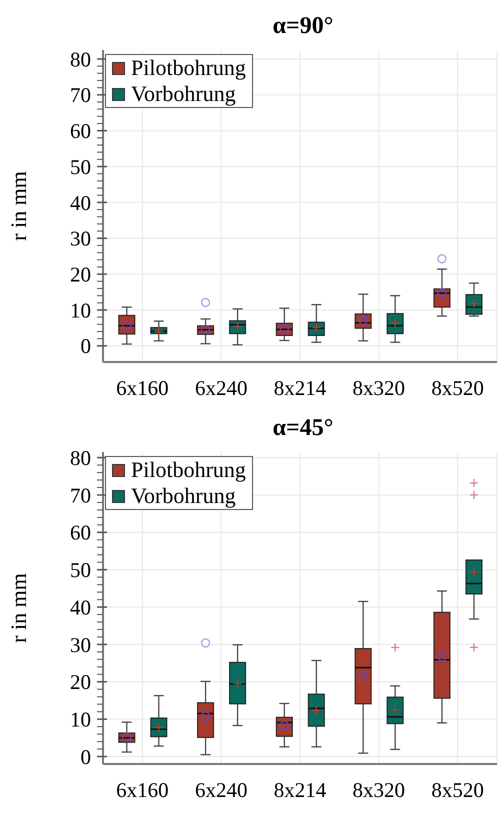 Image resolution: width=503 pixels, height=830 pixels. Describe the element at coordinates (303, 26) in the screenshot. I see `chart-title: α=90°` at that location.